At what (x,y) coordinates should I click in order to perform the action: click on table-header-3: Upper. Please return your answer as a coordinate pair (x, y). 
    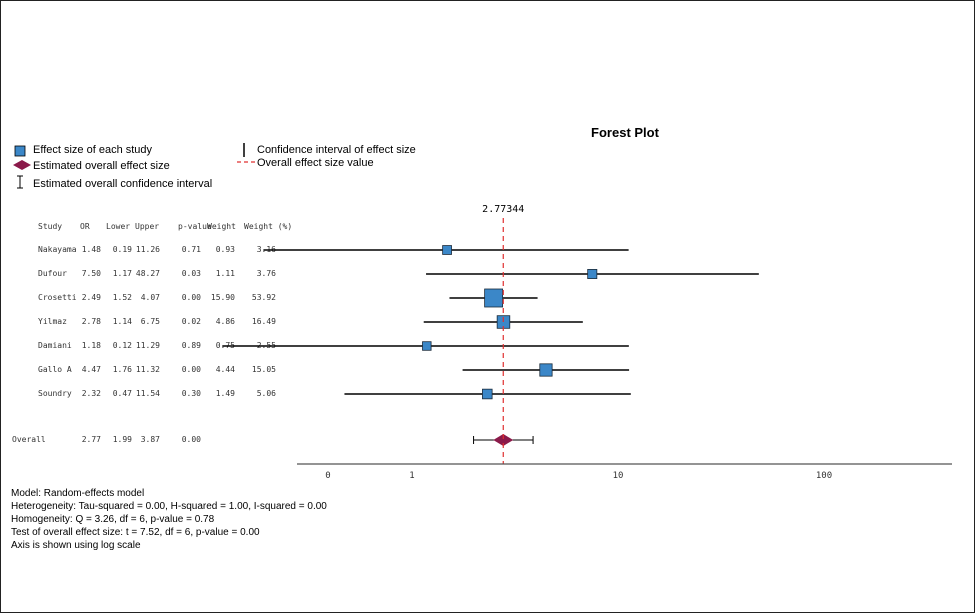
    Looking at the image, I should click on (147, 226).